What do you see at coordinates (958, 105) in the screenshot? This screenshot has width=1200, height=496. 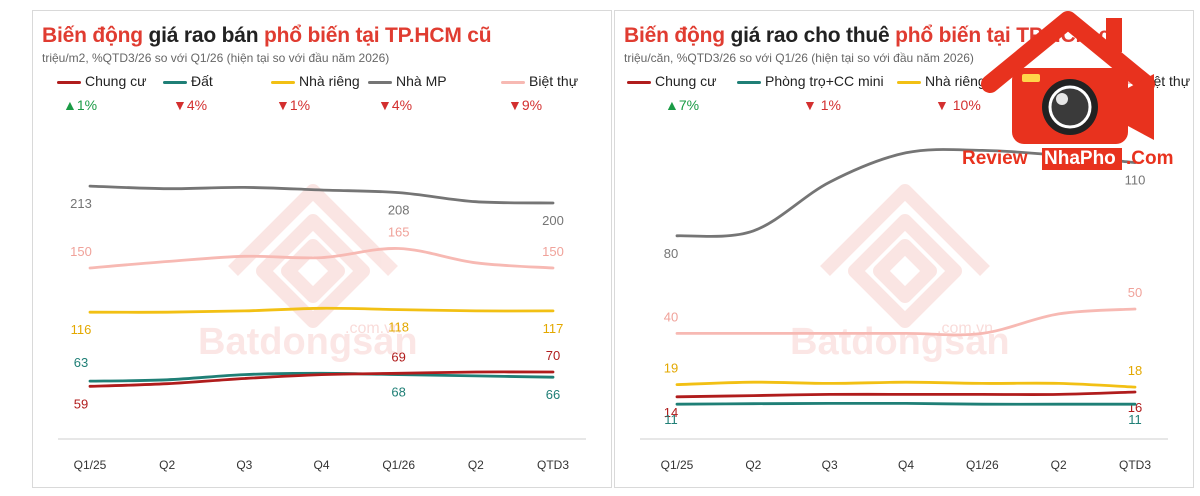 I see `legend-change: ▼ 10%` at bounding box center [958, 105].